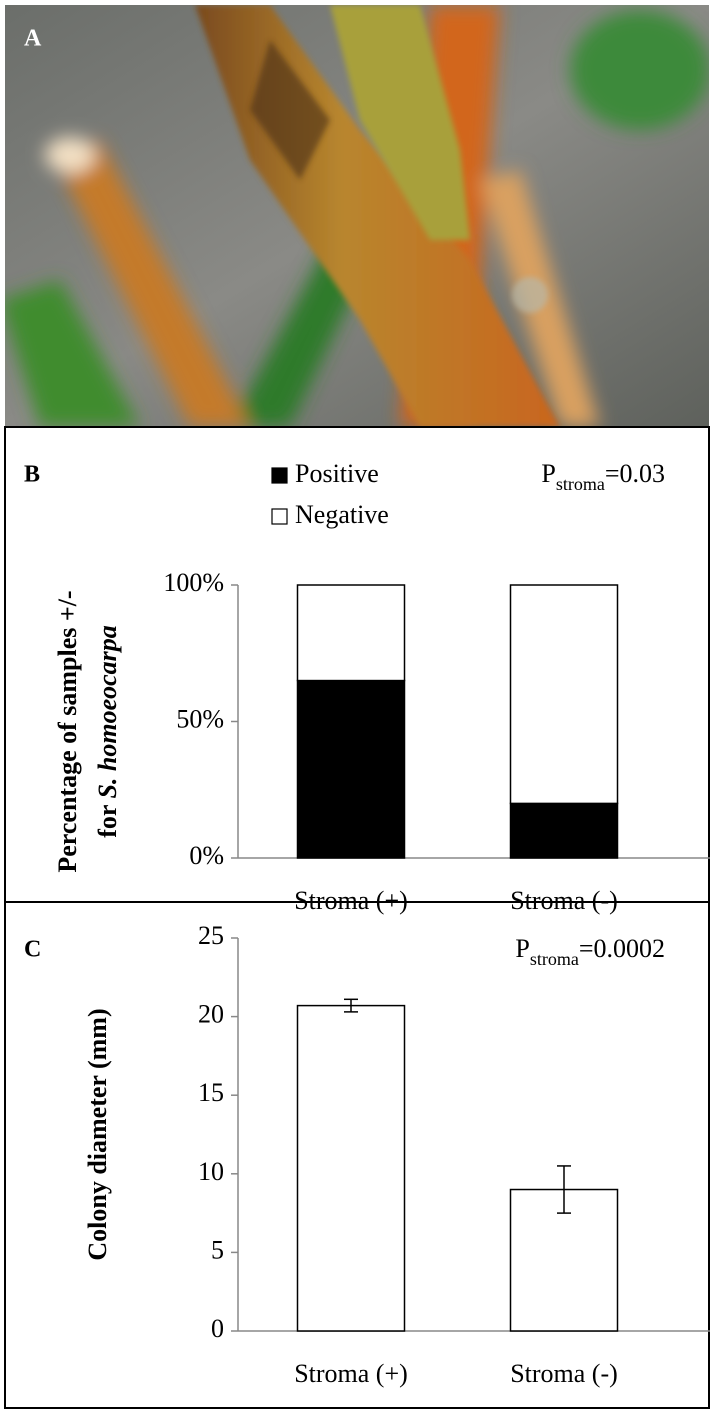  Describe the element at coordinates (193, 582) in the screenshot. I see `y-tick-label: 100%` at that location.